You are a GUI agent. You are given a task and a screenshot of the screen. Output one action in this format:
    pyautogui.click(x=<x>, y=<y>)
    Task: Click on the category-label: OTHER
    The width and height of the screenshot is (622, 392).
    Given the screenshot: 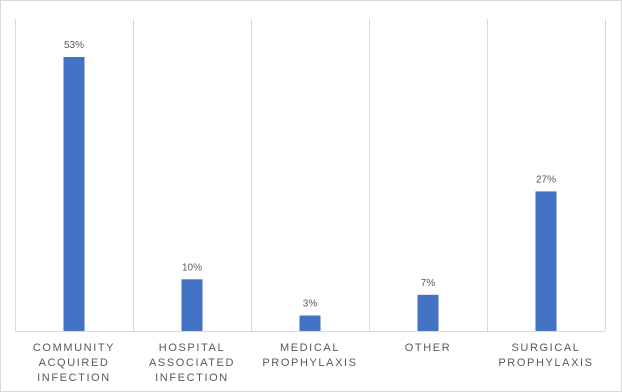 What is the action you would take?
    pyautogui.click(x=428, y=348)
    